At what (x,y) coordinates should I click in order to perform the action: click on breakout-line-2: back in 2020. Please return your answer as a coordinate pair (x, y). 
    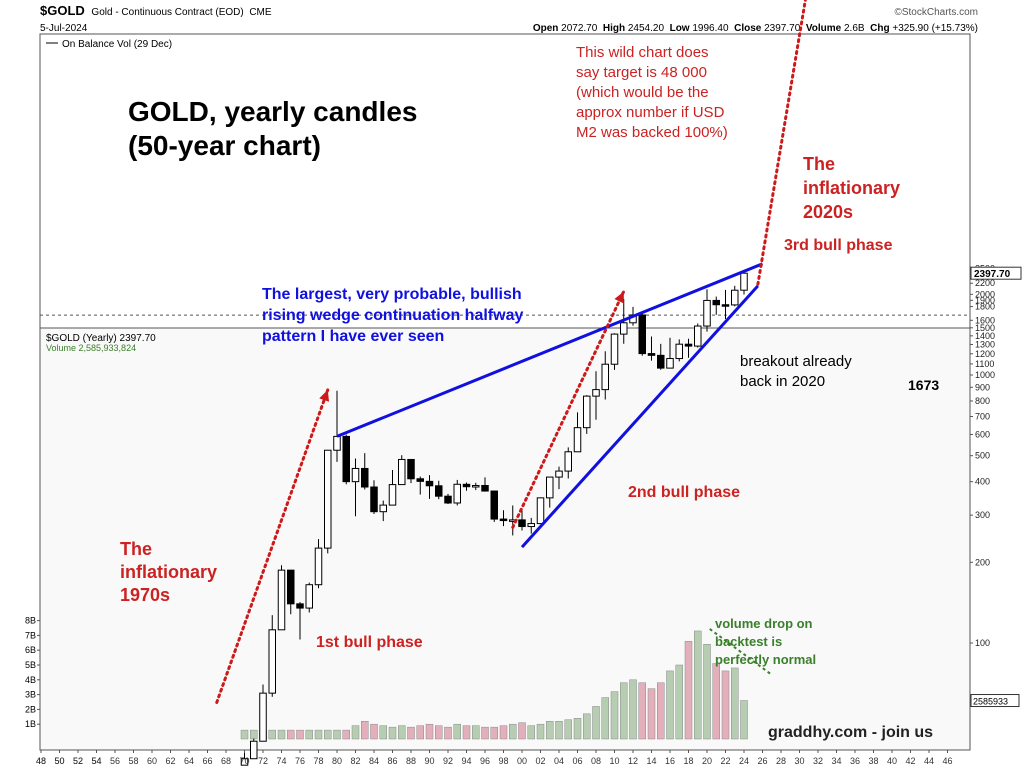
    Looking at the image, I should click on (783, 381).